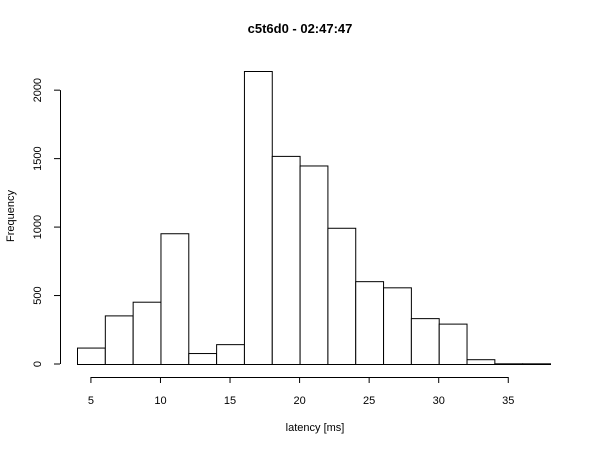 The image size is (600, 450). I want to click on x-tick-label: 15, so click(230, 401).